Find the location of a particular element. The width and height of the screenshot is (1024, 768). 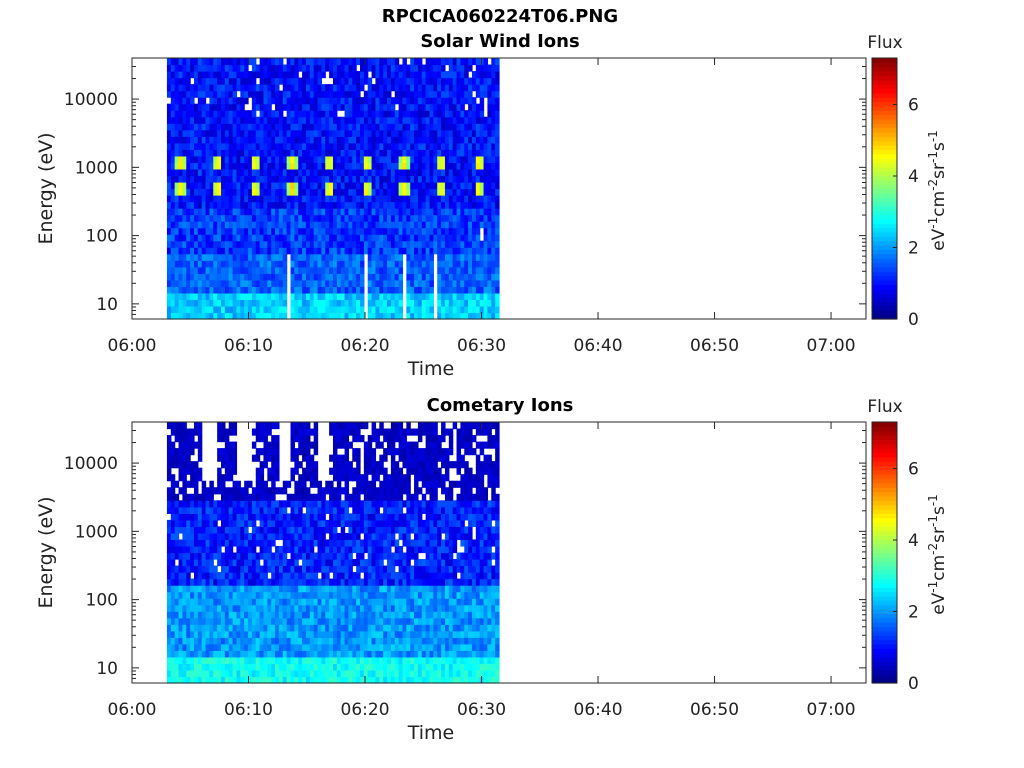

x-tick-label: 06:30 is located at coordinates (481, 346).